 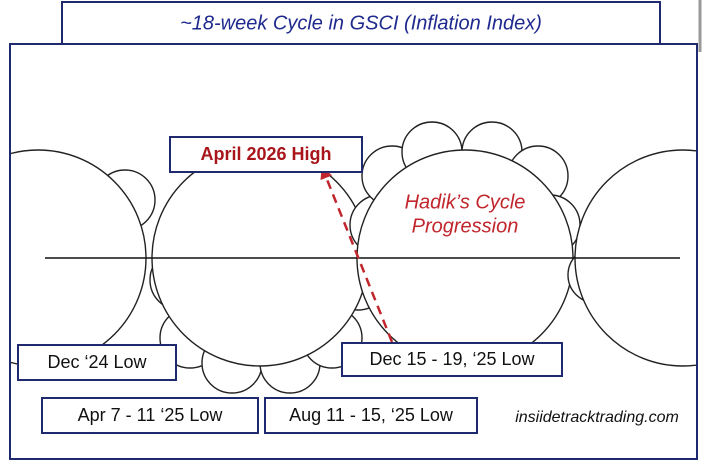 I want to click on low-label: Dec 15 - 19, ‘25 Low, so click(x=452, y=359).